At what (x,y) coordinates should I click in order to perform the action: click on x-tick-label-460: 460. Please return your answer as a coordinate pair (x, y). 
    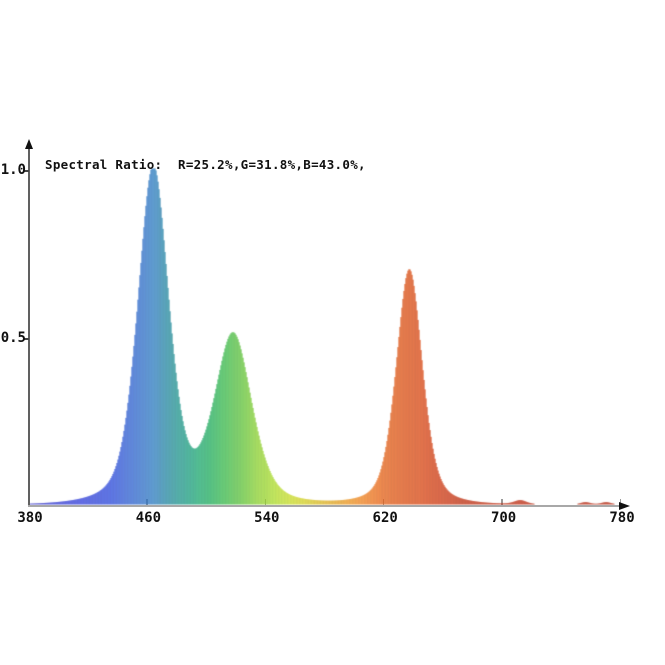
    Looking at the image, I should click on (148, 518).